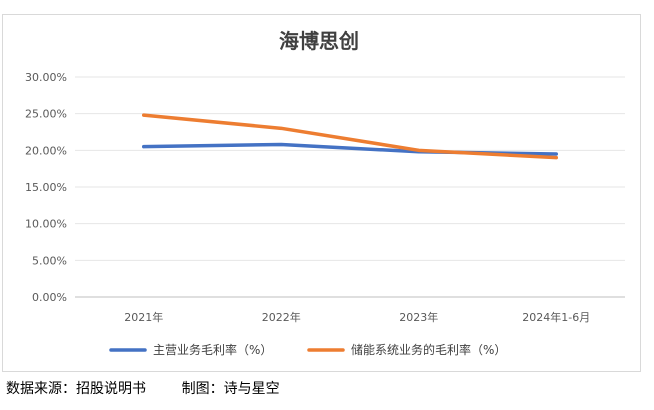  Describe the element at coordinates (212, 349) in the screenshot. I see `legend-label: 主营业务毛利率（%）` at that location.